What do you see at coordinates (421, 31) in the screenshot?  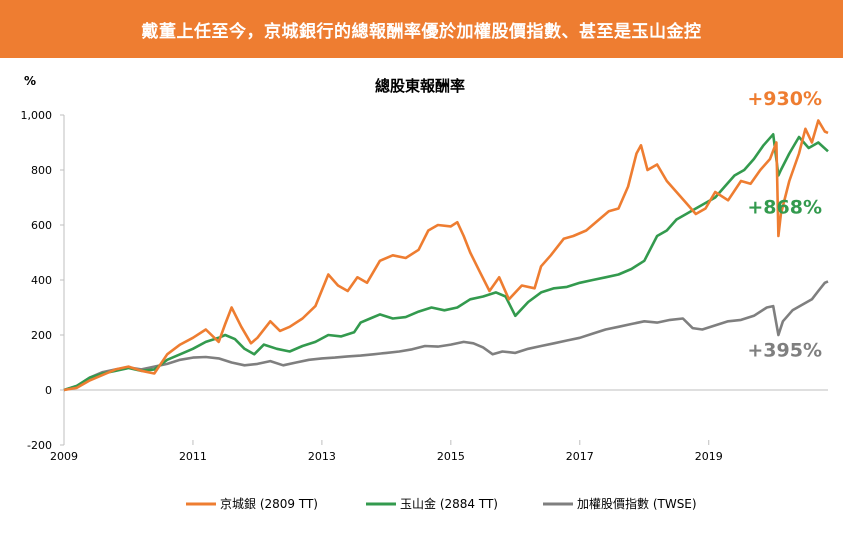 I see `banner-title: 戴董上任至今，京城銀行的總報酬率優於加權股價指數、甚至是玉山金控` at bounding box center [421, 31].